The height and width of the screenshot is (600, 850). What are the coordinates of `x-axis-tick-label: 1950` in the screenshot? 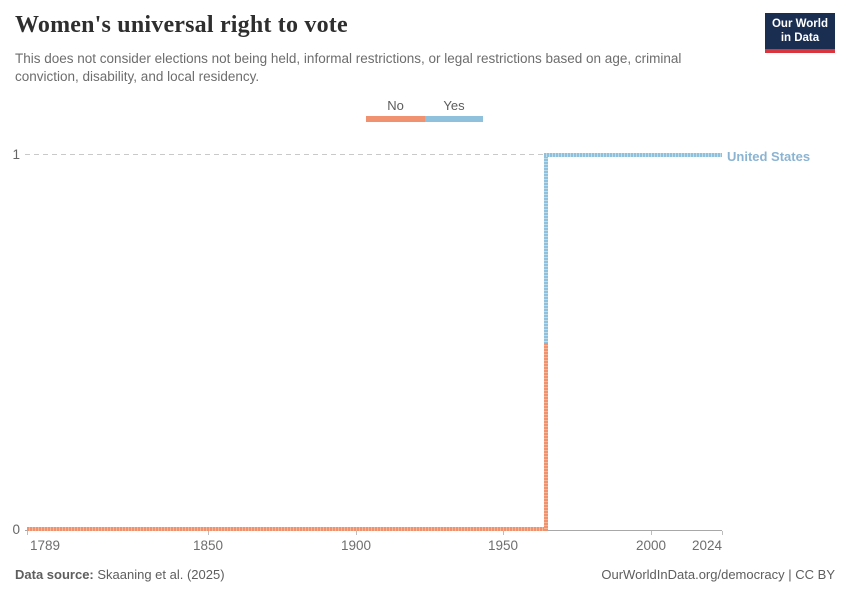 It's located at (503, 545).